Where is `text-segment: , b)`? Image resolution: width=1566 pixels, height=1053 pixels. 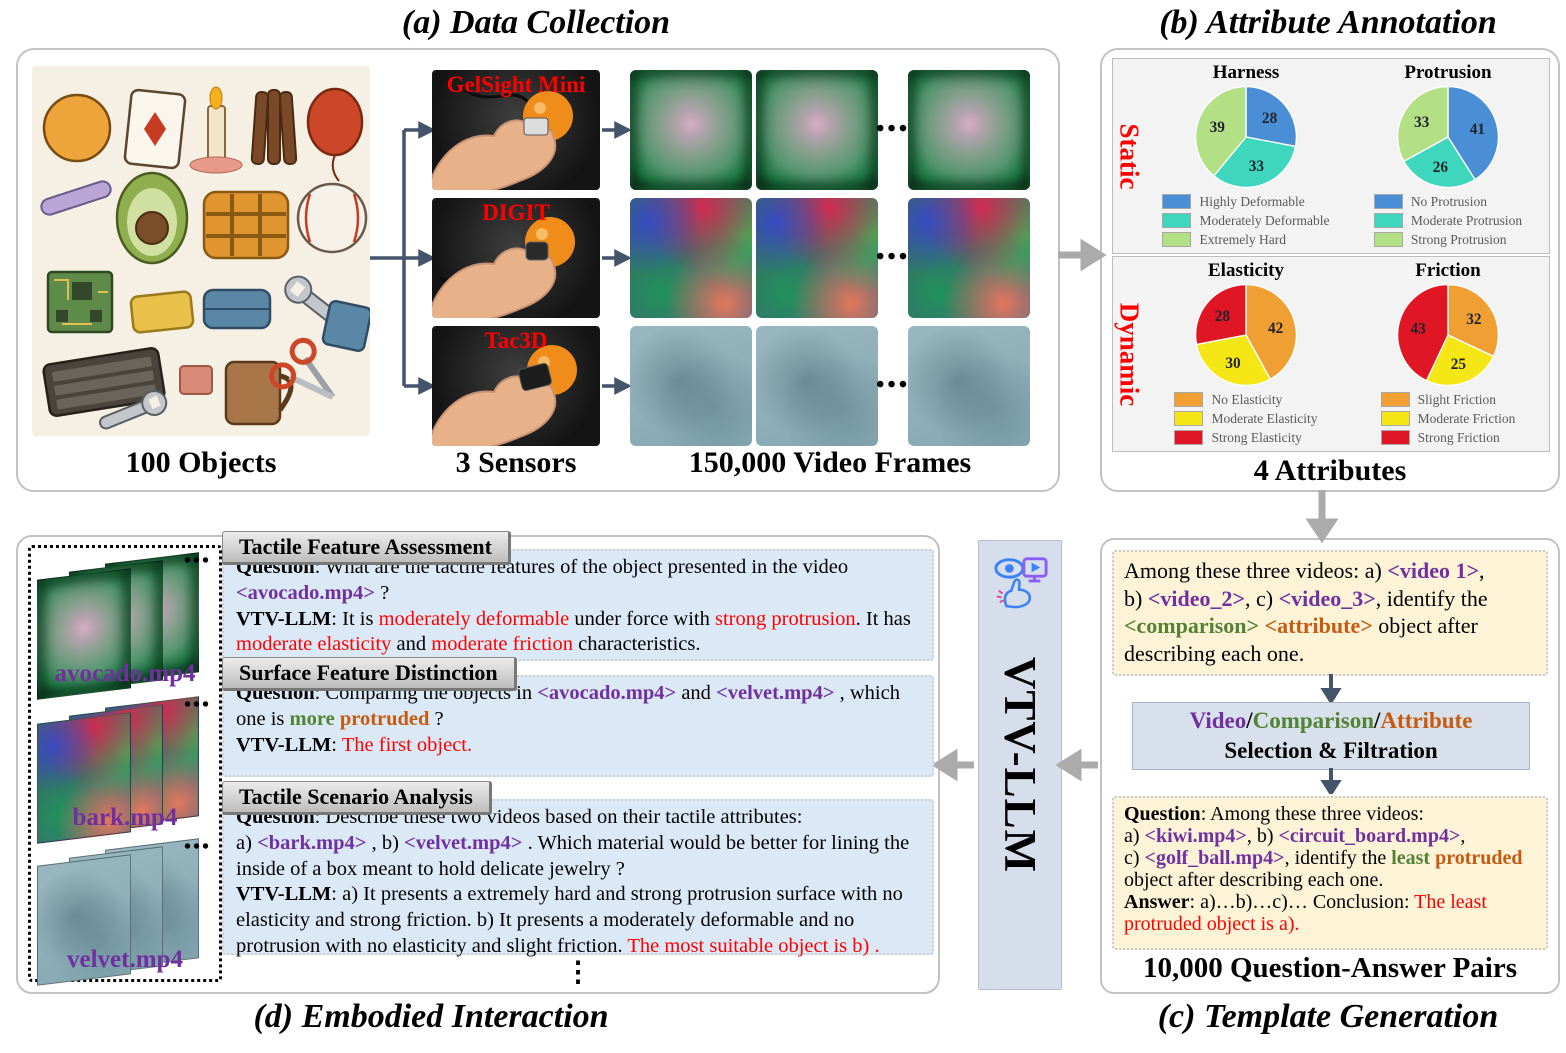
text-segment: , b) is located at coordinates (385, 842).